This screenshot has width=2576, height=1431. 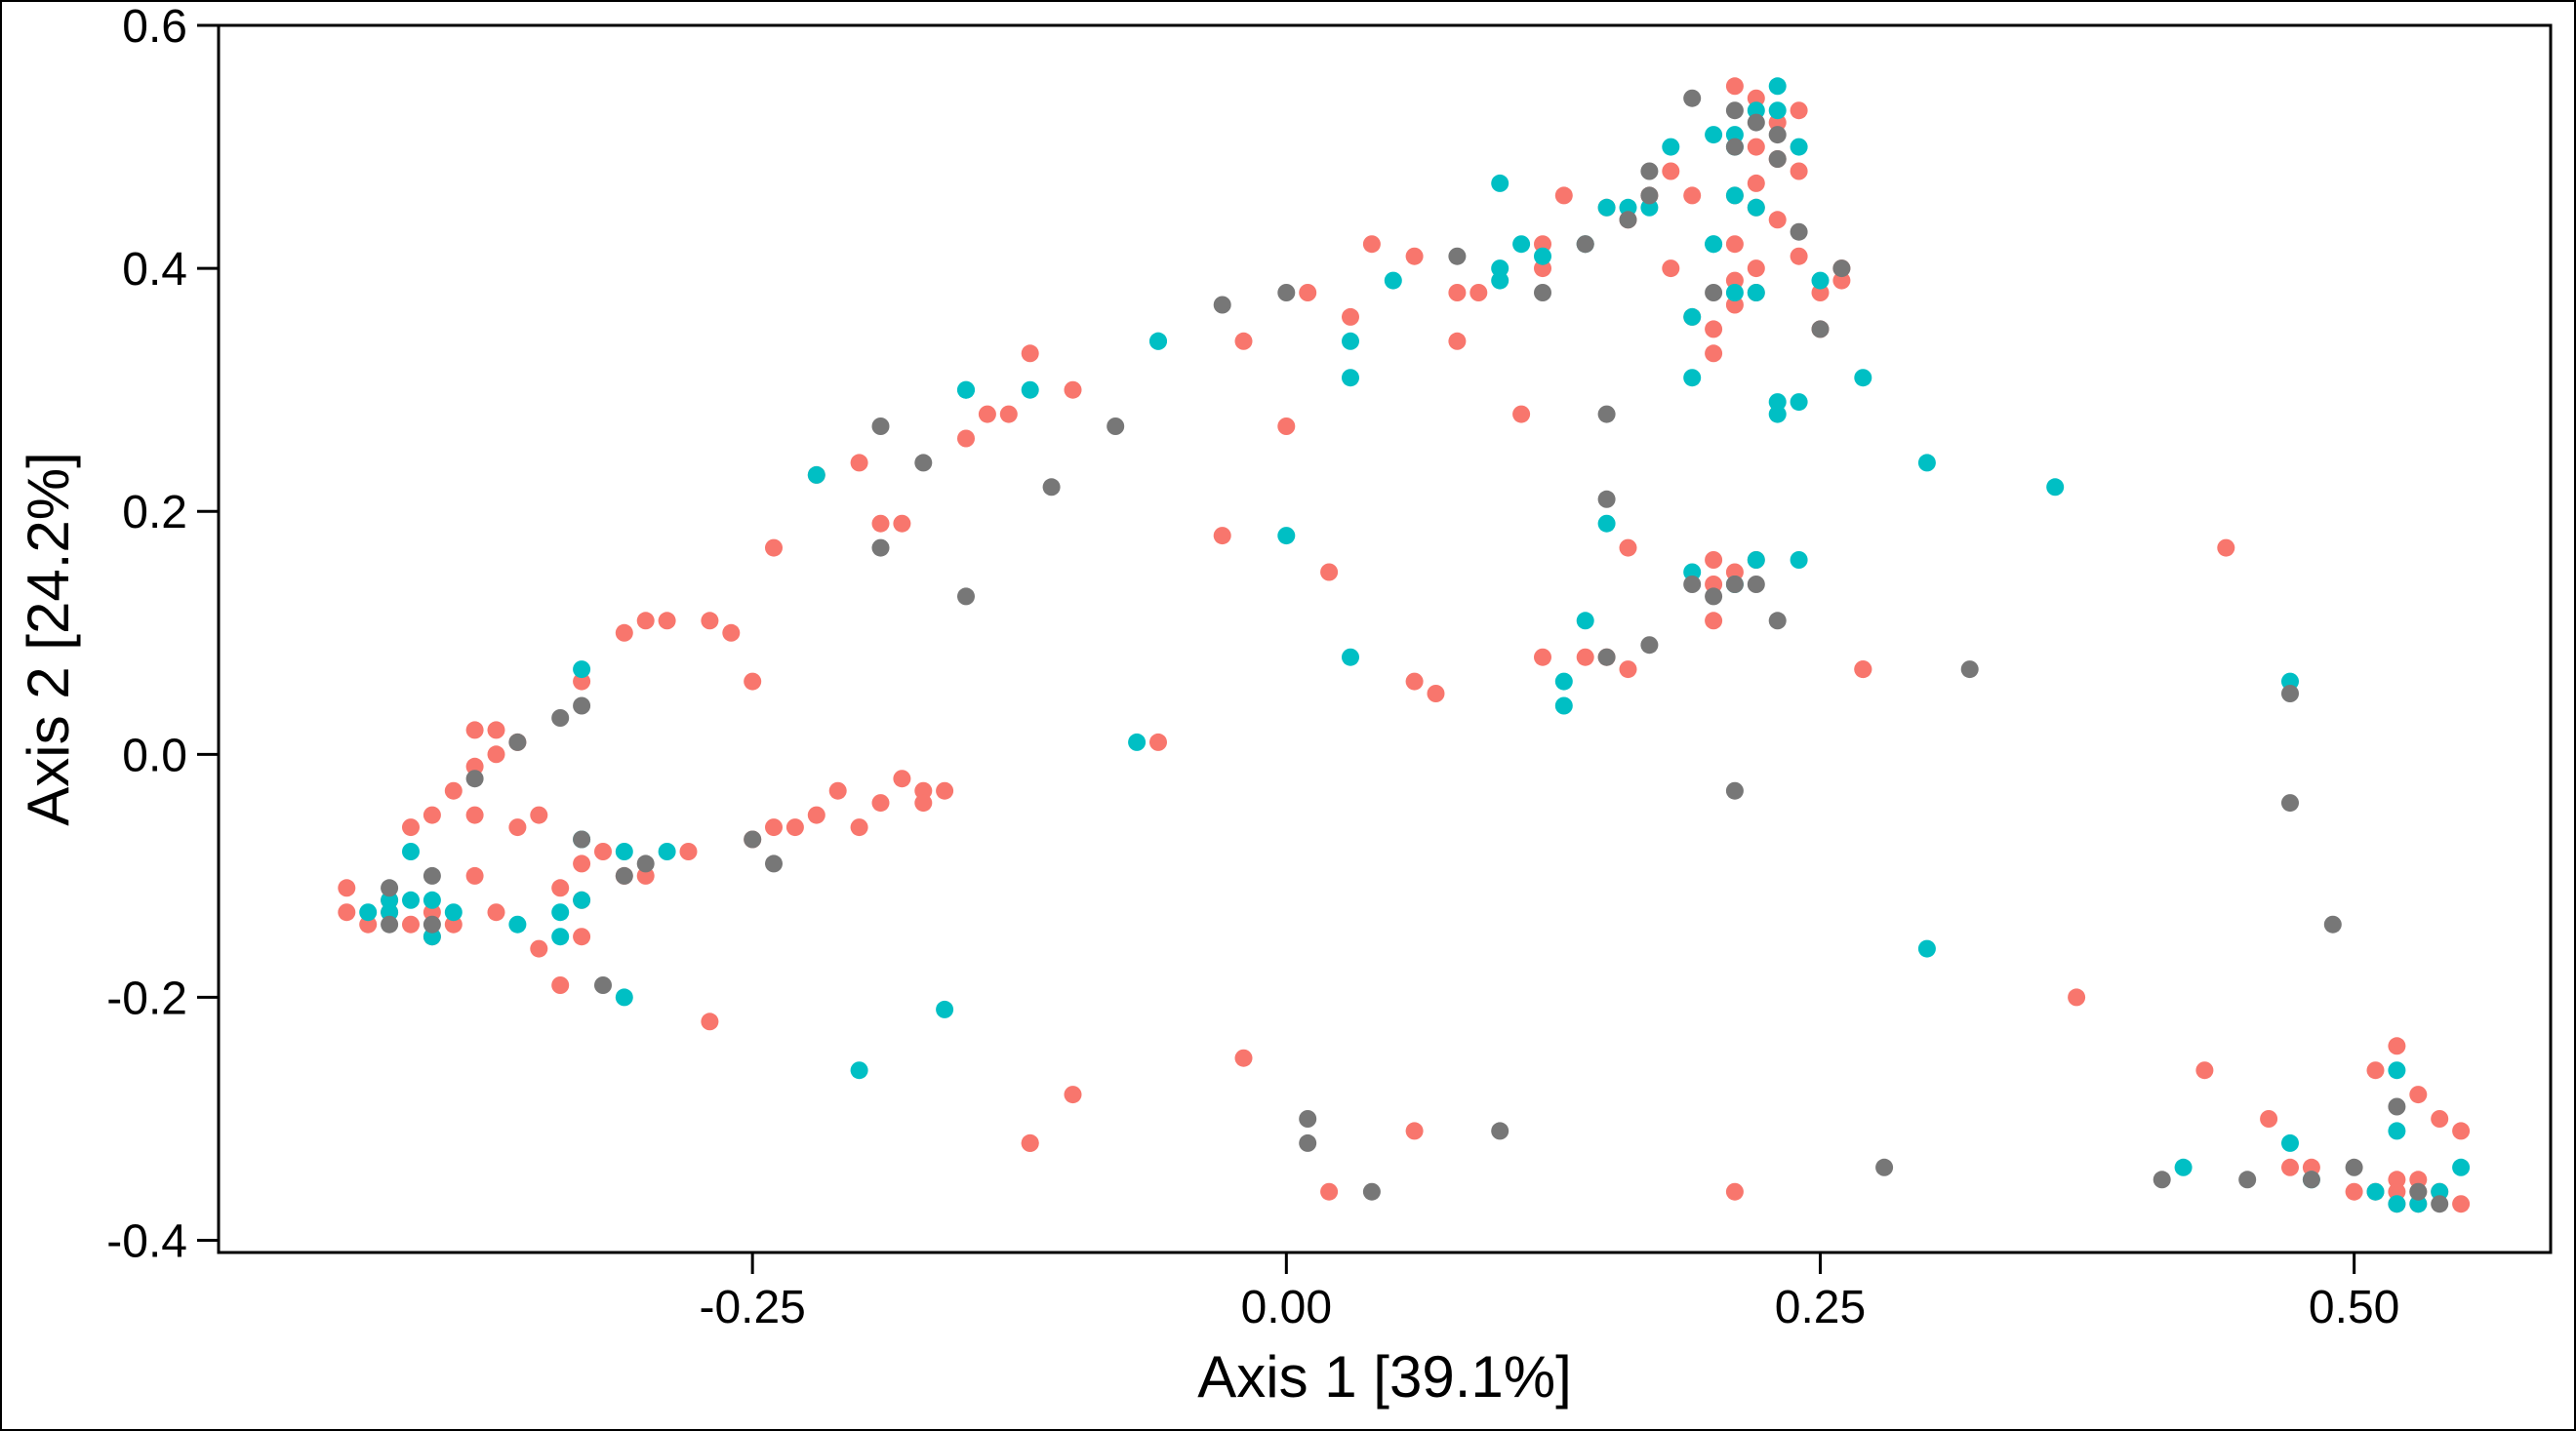 I want to click on y-tick-label: 0.0, so click(x=154, y=755).